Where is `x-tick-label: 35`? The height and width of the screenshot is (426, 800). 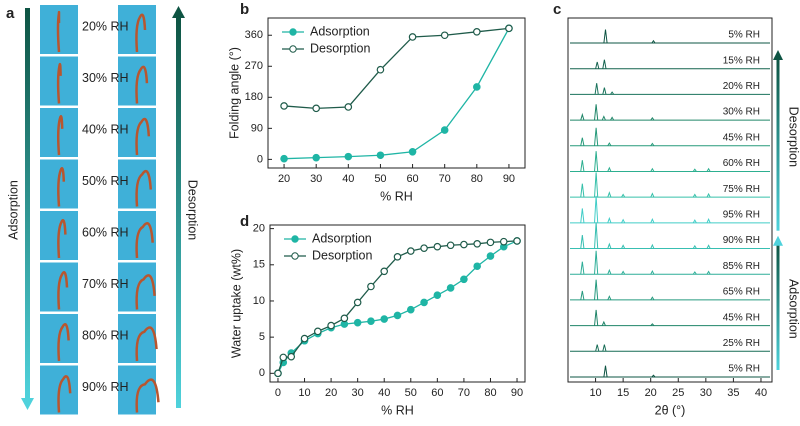
x-tick-label: 35 is located at coordinates (733, 393).